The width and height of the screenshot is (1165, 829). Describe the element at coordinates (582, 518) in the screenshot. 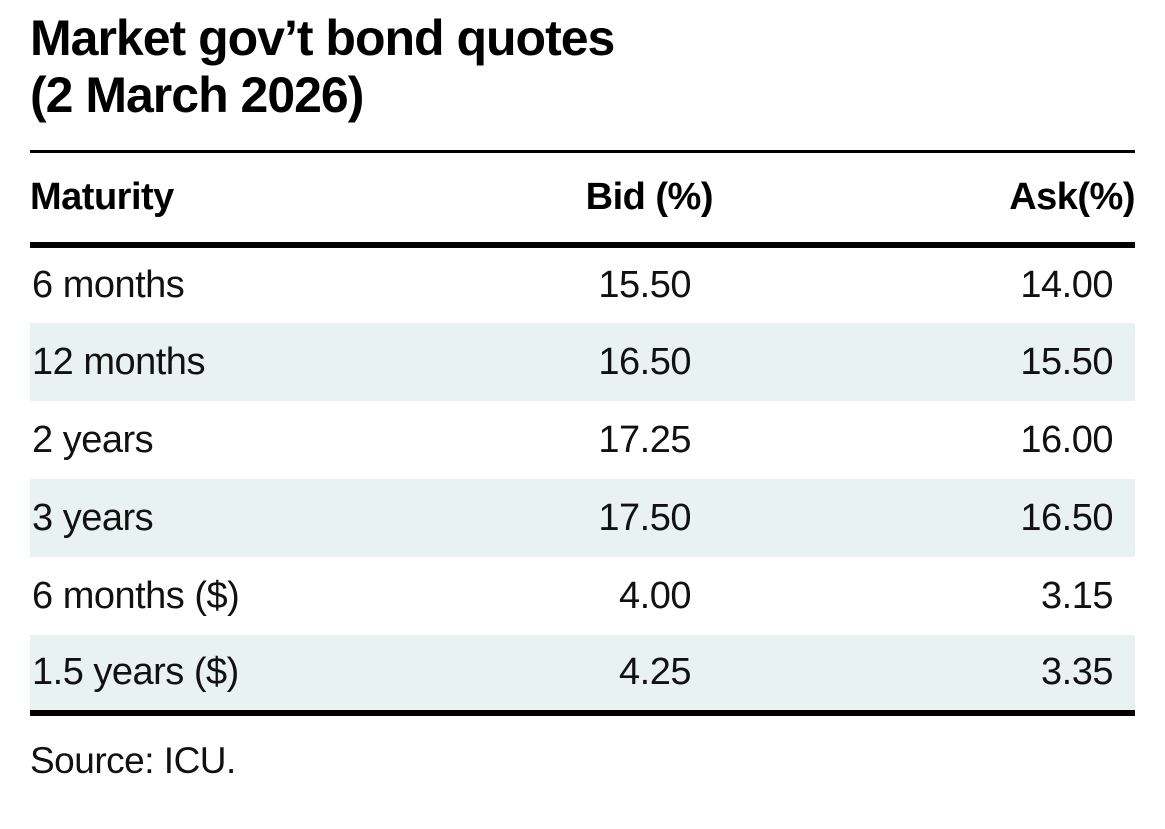

I see `table-row: 3 years 17.50 16.50` at that location.